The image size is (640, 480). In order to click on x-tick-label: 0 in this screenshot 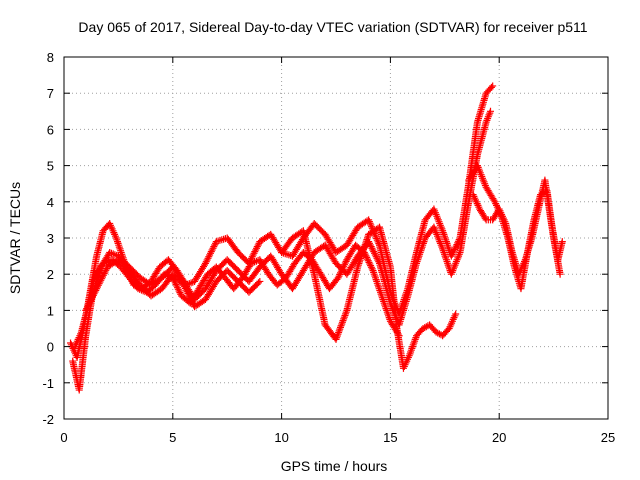, I will do `click(63, 437)`.